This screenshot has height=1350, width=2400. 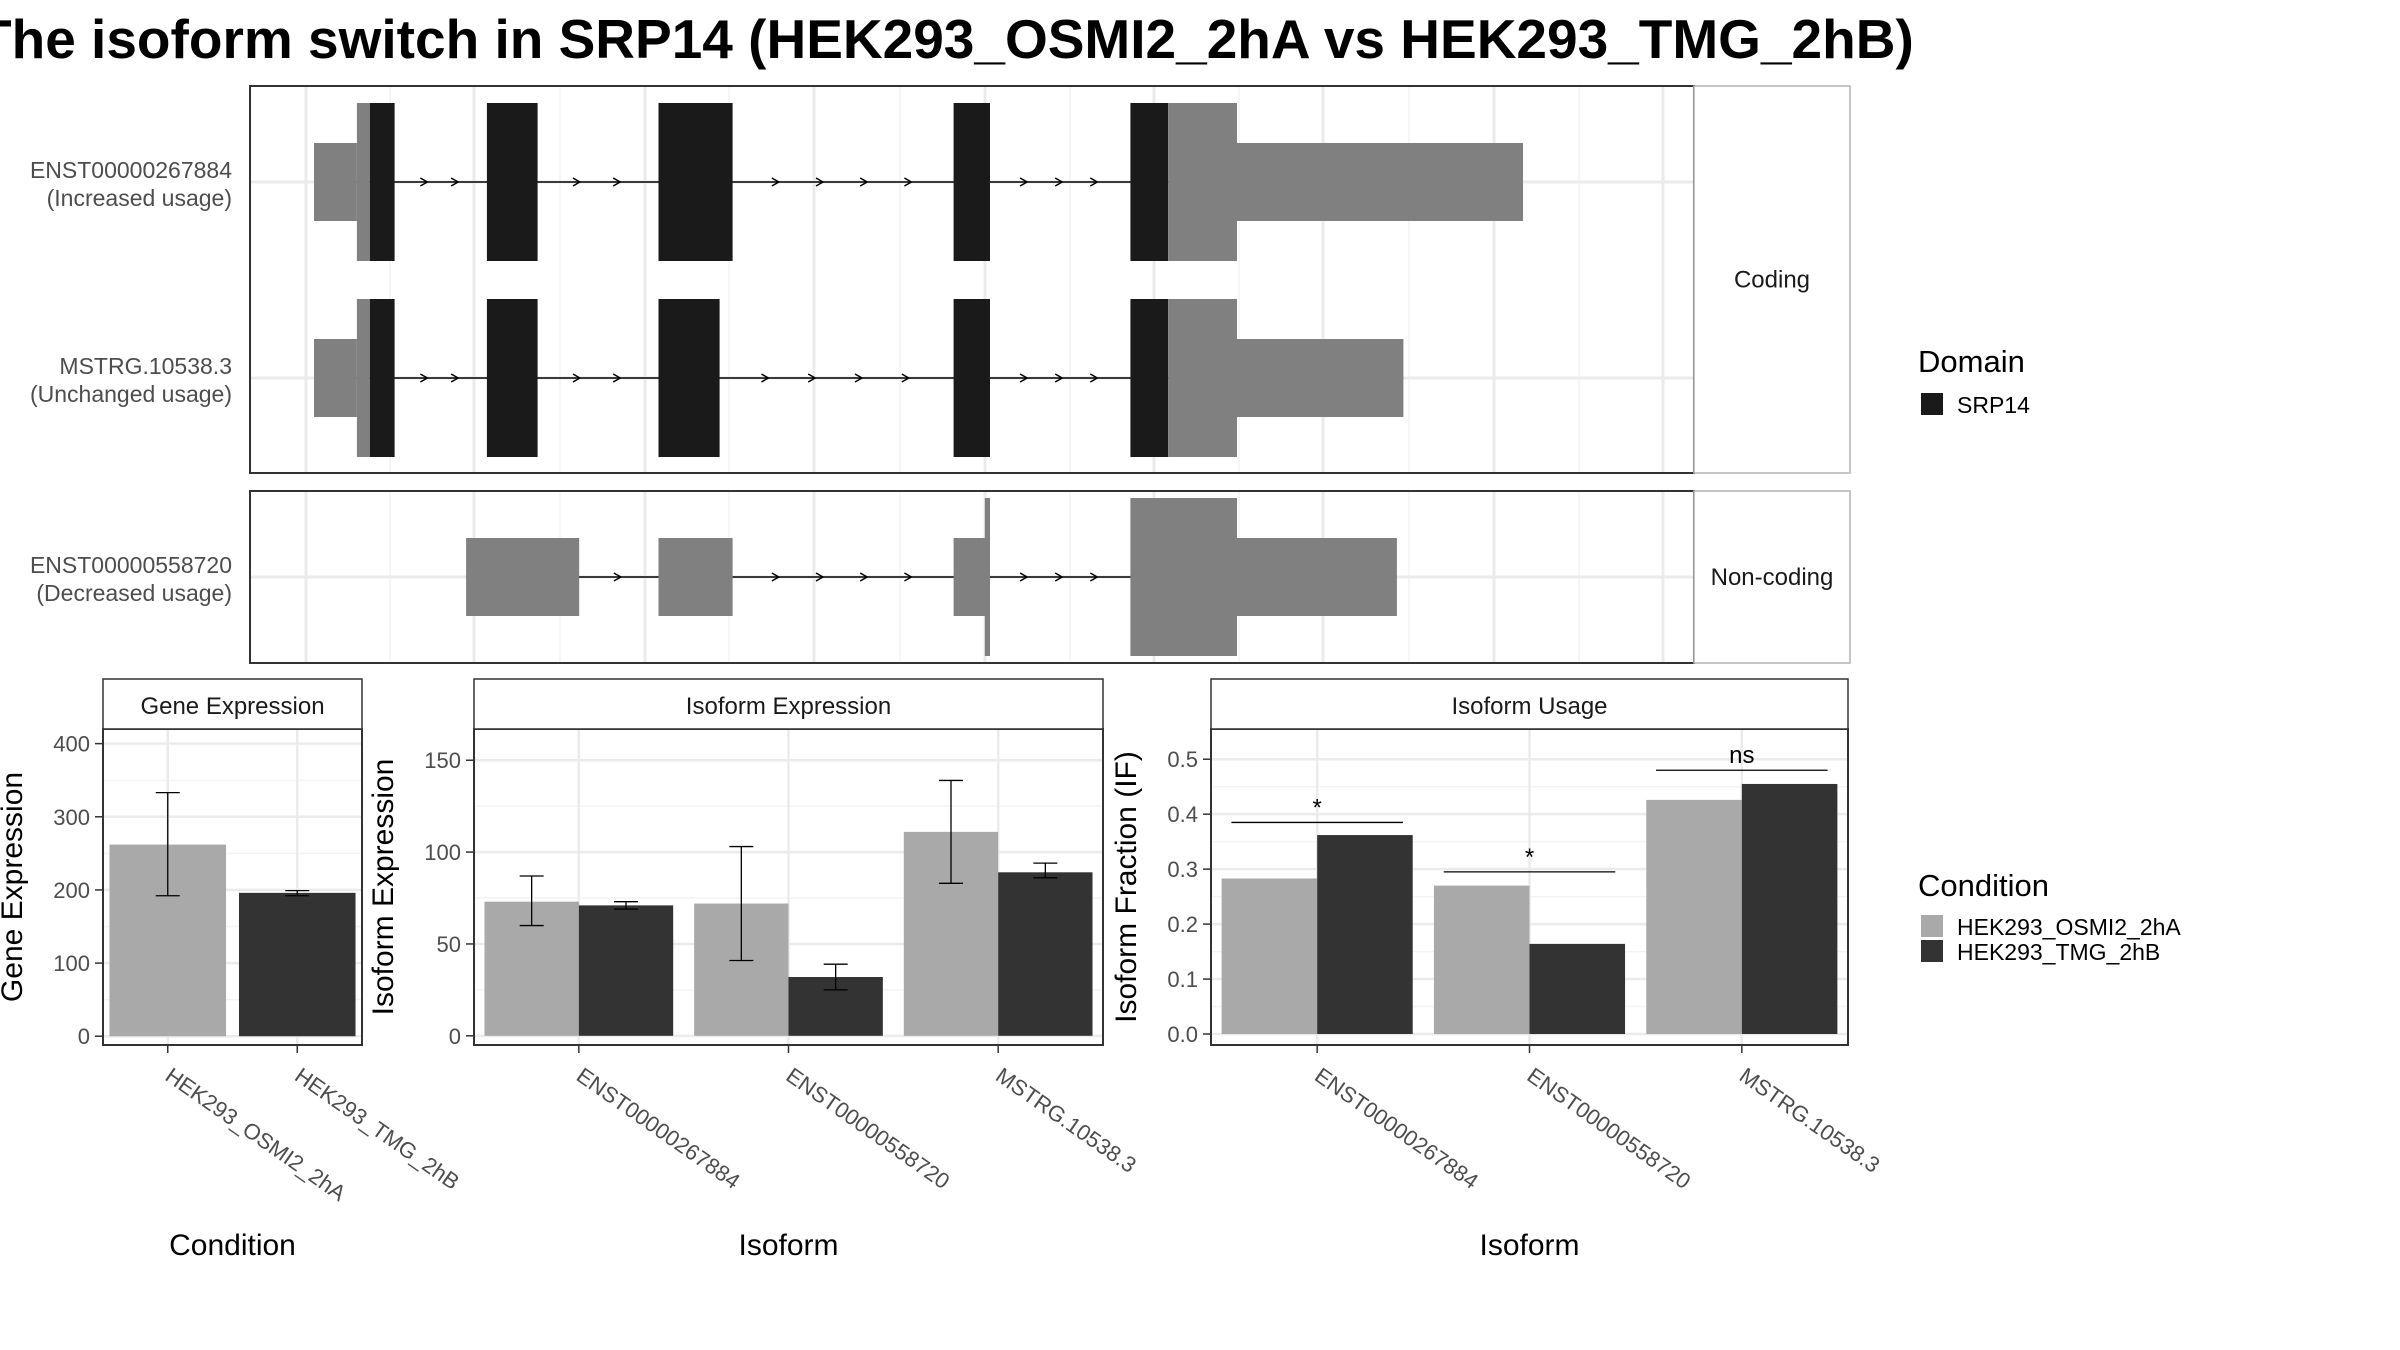 I want to click on facet-strip-label: Coding, so click(x=1772, y=280).